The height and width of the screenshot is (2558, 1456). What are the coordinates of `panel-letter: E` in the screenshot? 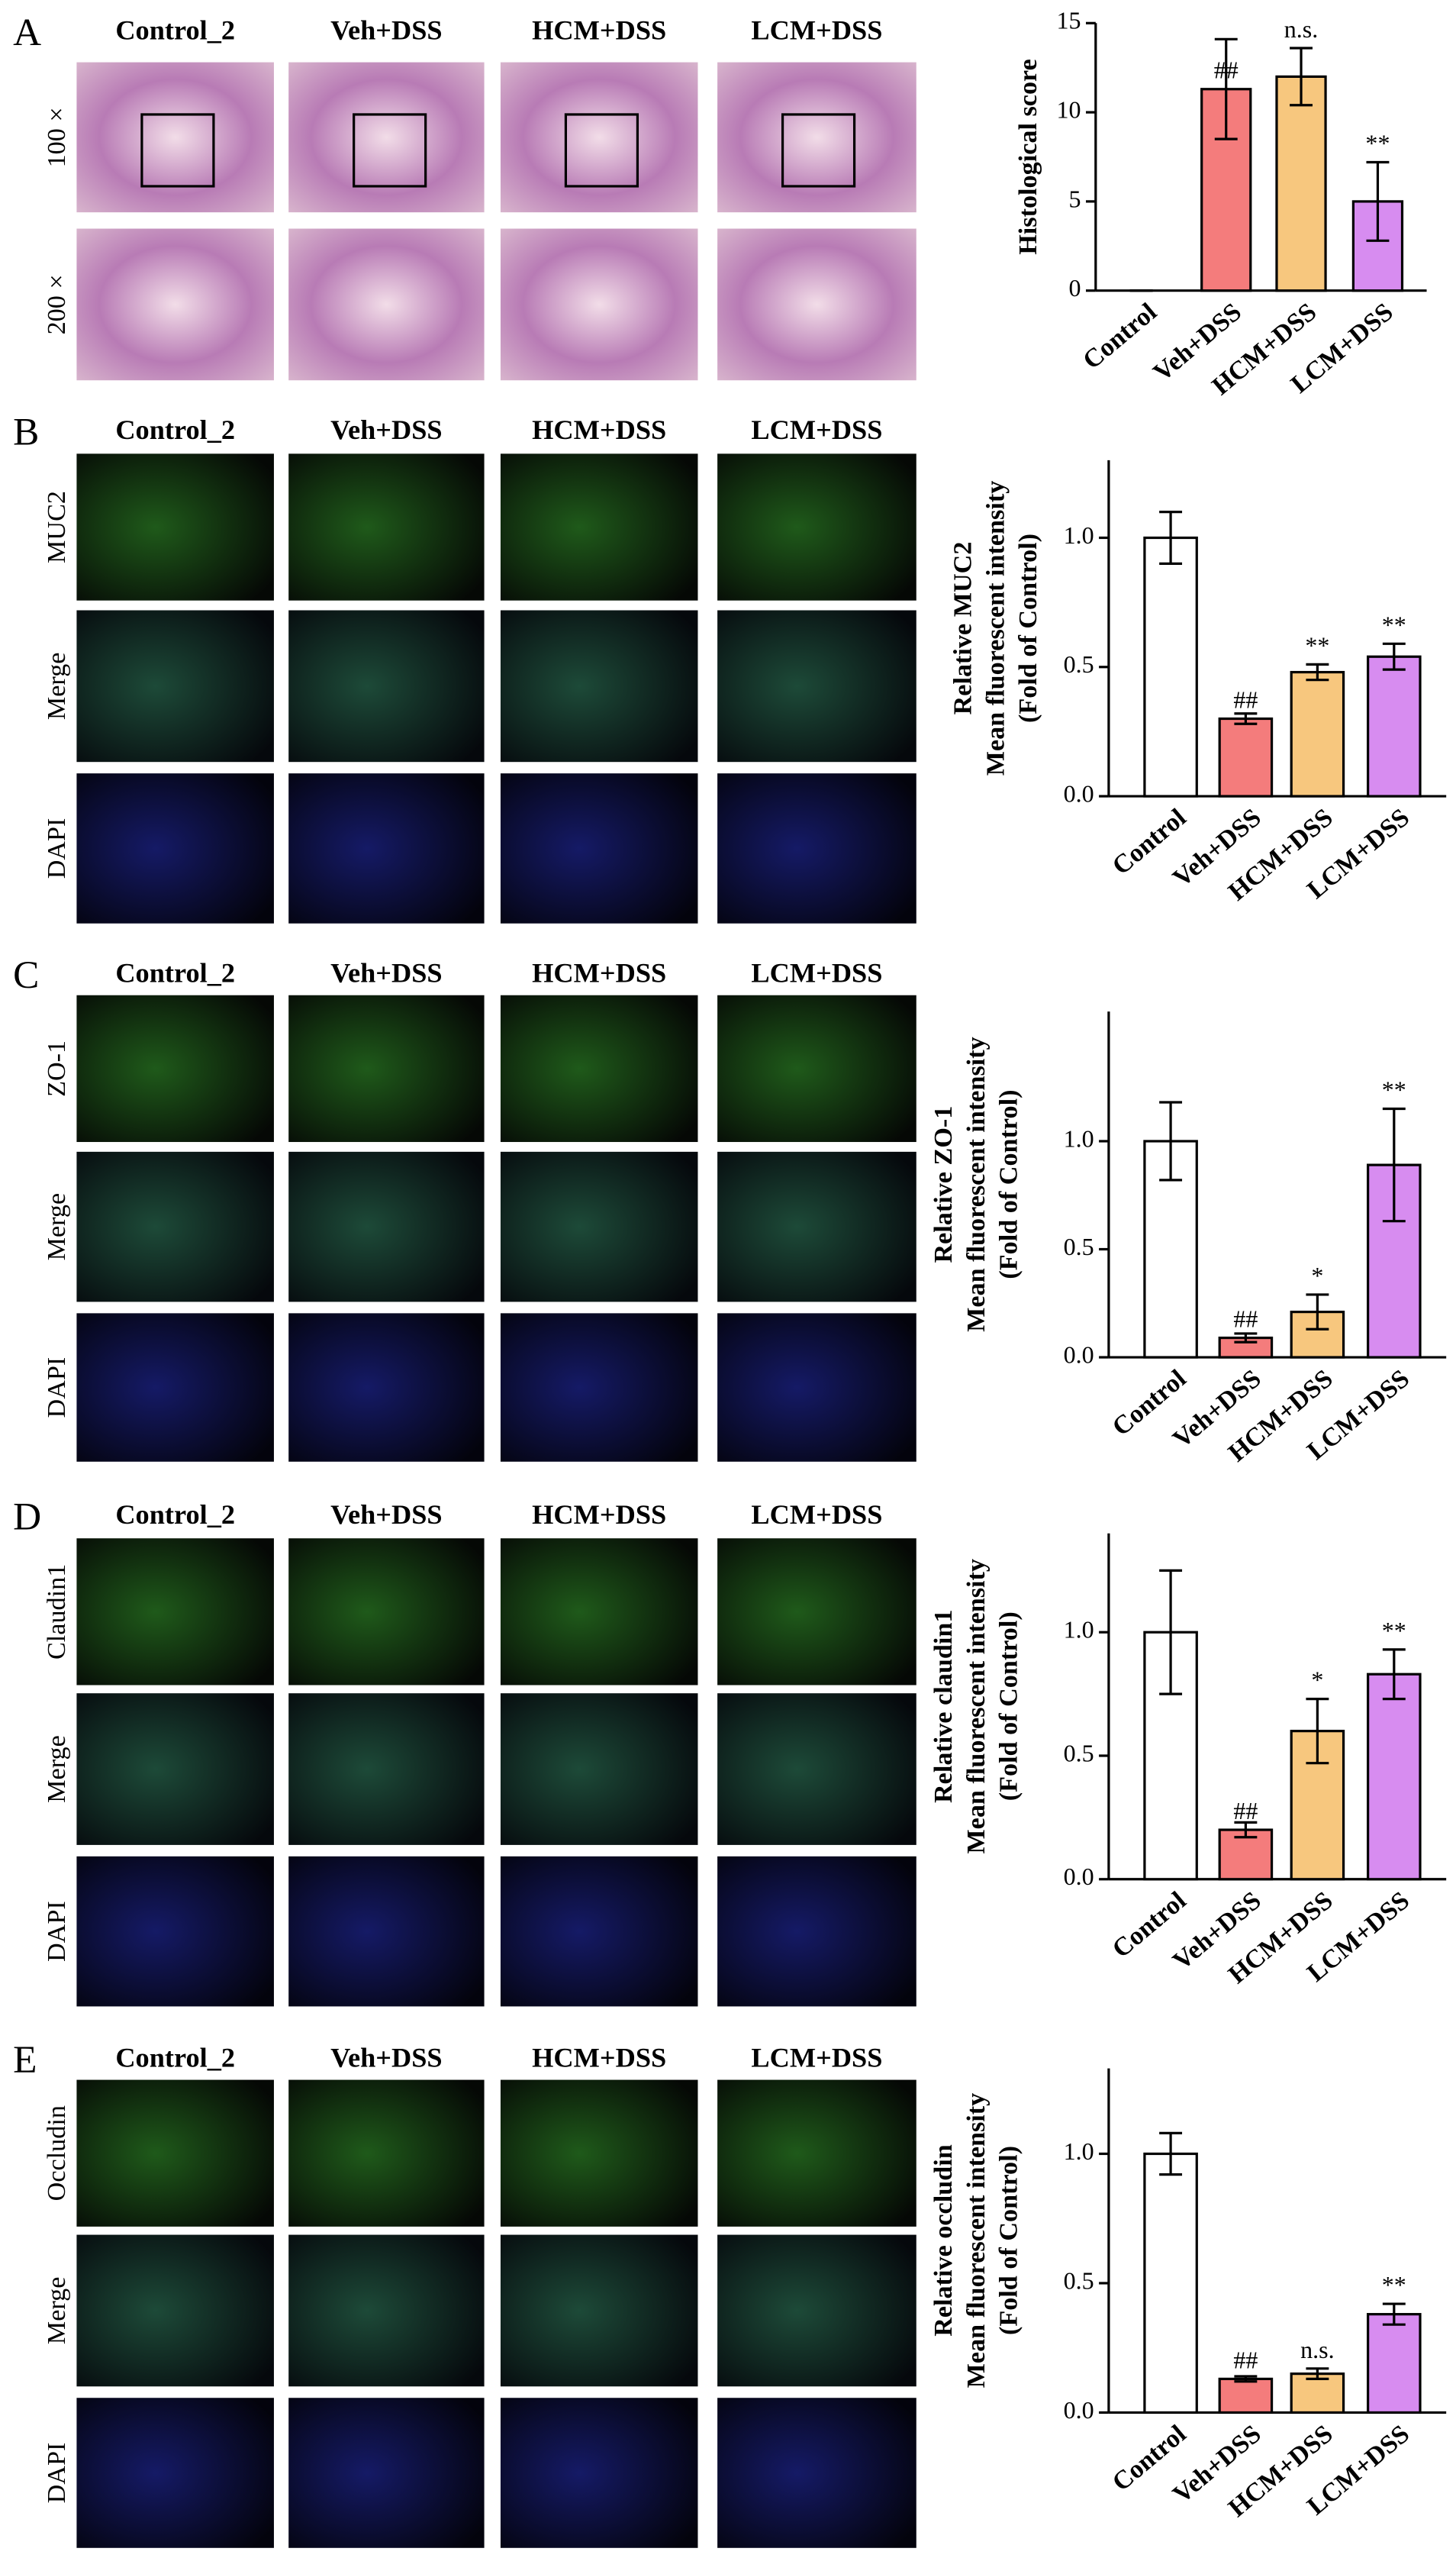 It's located at (25, 2060).